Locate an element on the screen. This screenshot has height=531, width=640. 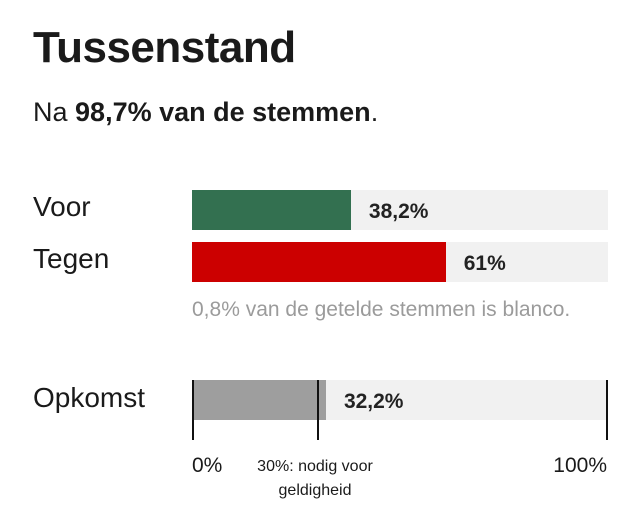
page-title: Tussenstand is located at coordinates (164, 47).